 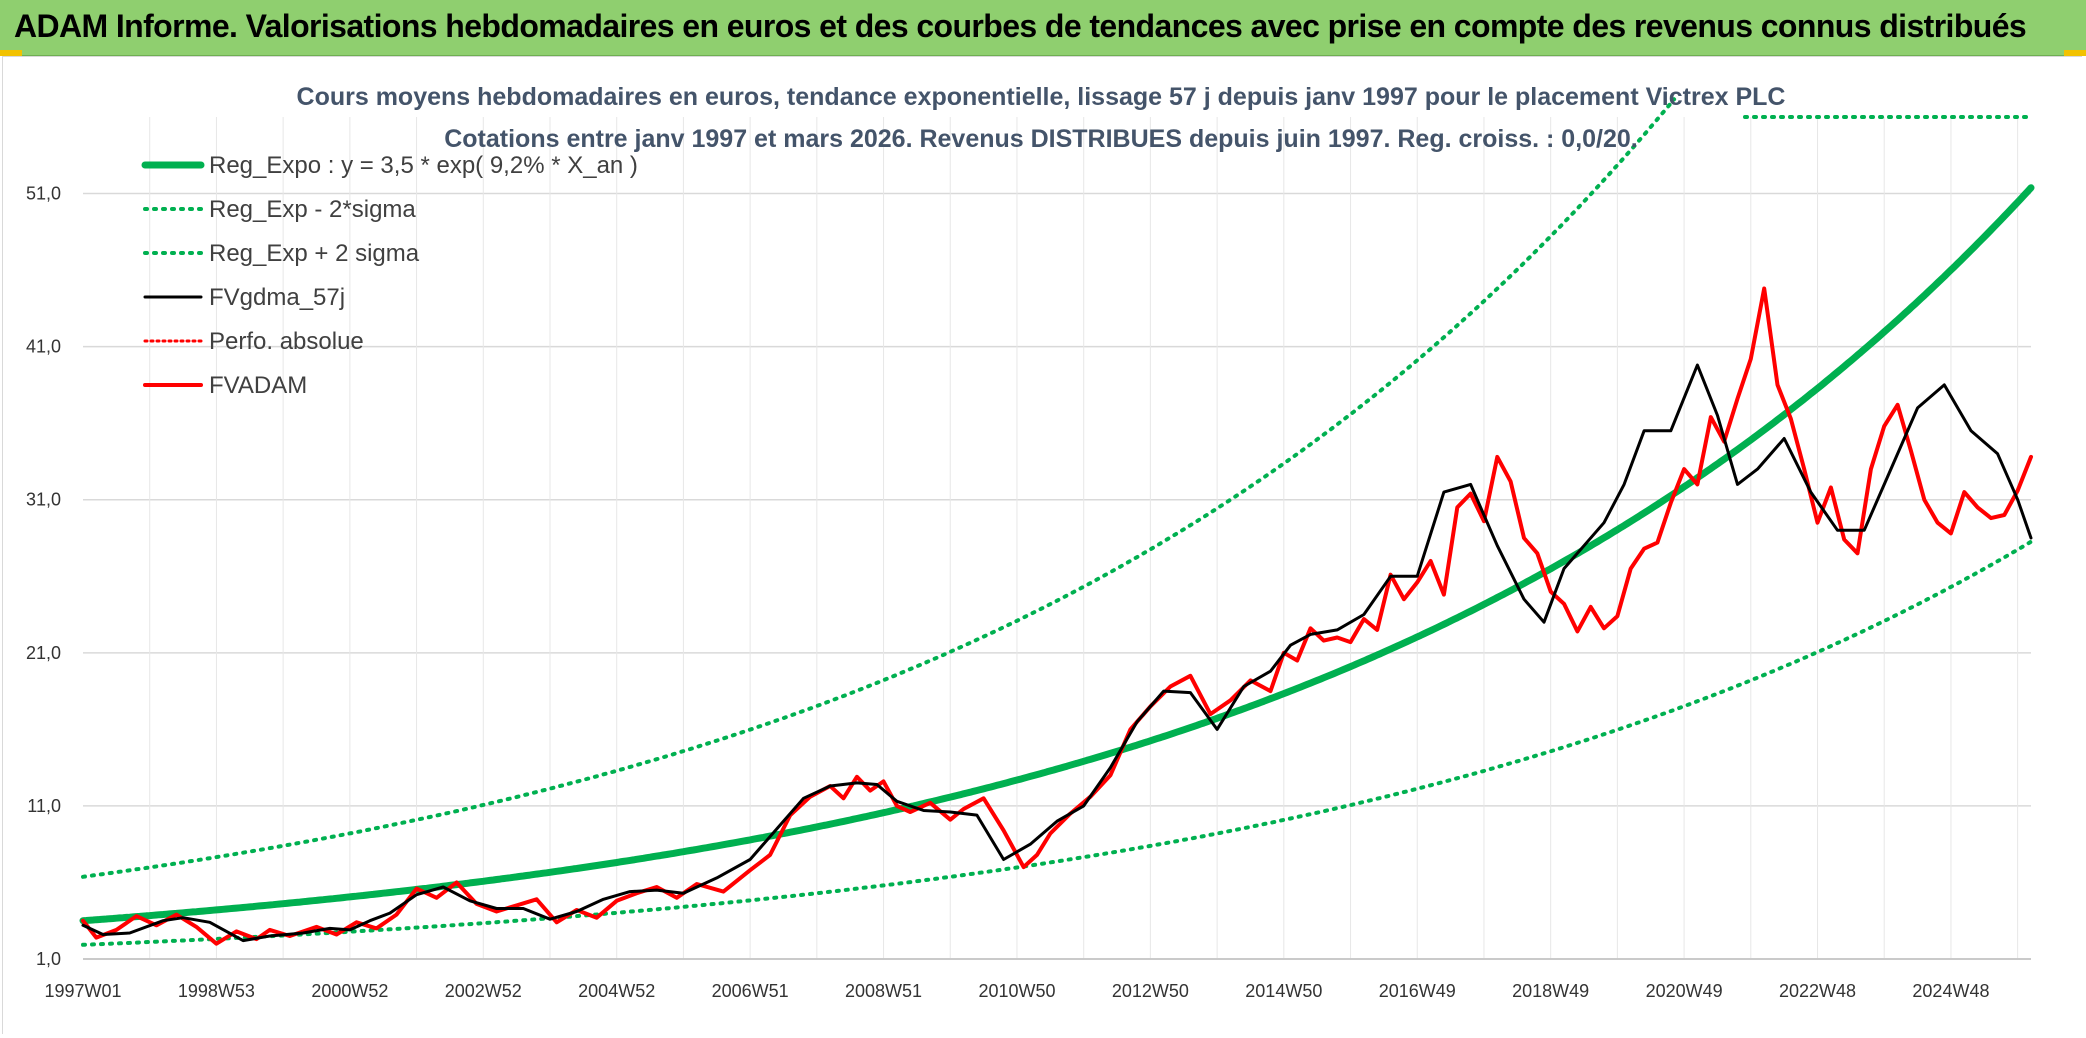 I want to click on legend-label: FVgdma_57j, so click(x=277, y=297).